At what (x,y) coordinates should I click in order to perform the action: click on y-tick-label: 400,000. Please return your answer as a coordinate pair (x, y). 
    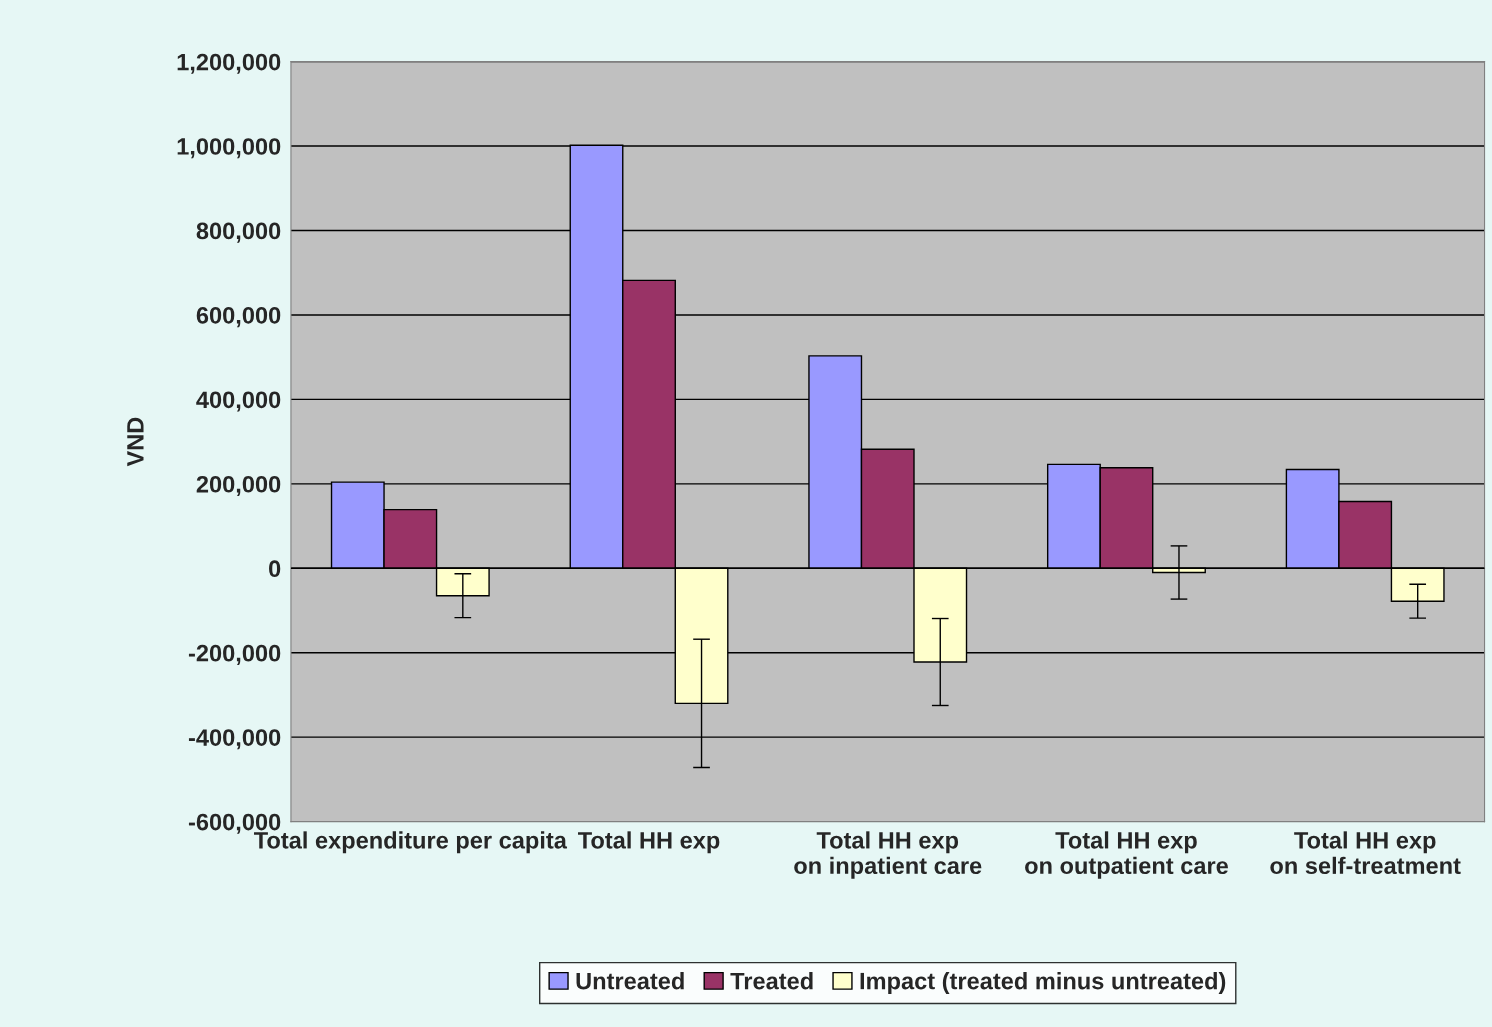
    Looking at the image, I should click on (238, 401).